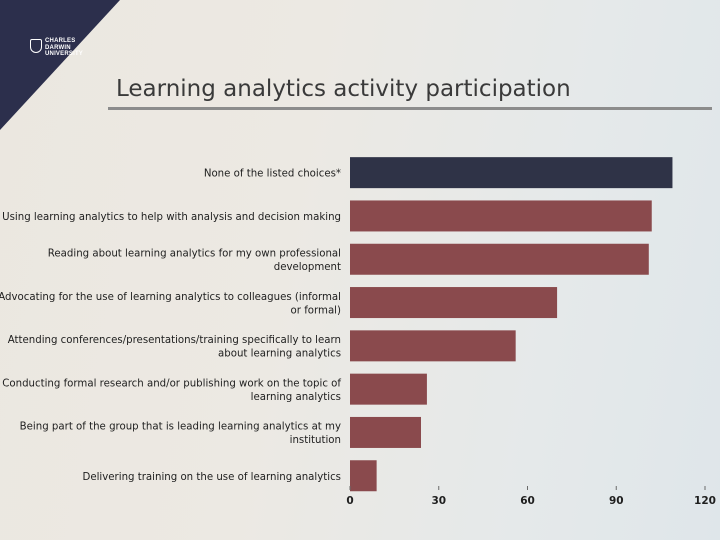 This screenshot has height=540, width=720. I want to click on university-logo: CHARLES DARWIN UNIVERSITY, so click(64, 48).